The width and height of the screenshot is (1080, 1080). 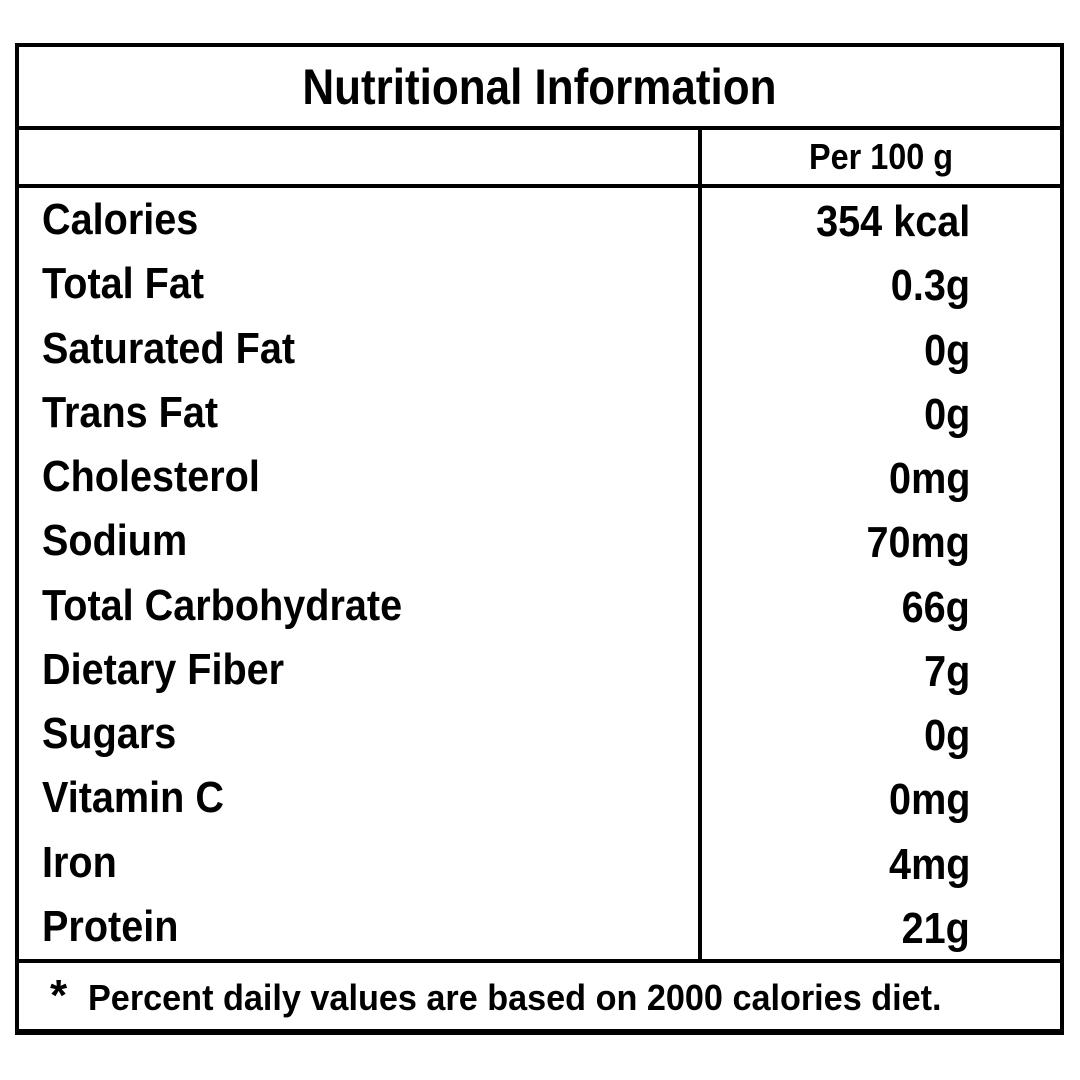 What do you see at coordinates (360, 862) in the screenshot?
I see `label-cell: Iron` at bounding box center [360, 862].